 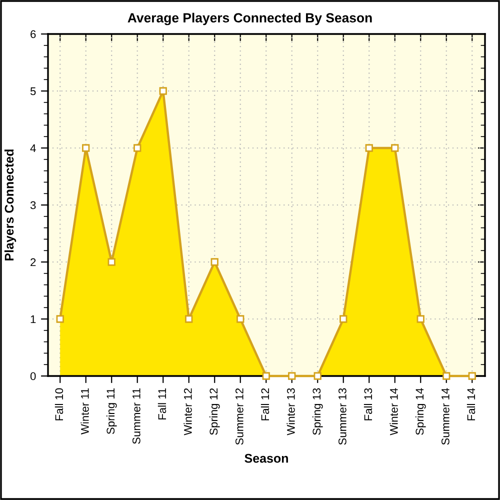 What do you see at coordinates (471, 404) in the screenshot?
I see `x-tick-label: Fall 14` at bounding box center [471, 404].